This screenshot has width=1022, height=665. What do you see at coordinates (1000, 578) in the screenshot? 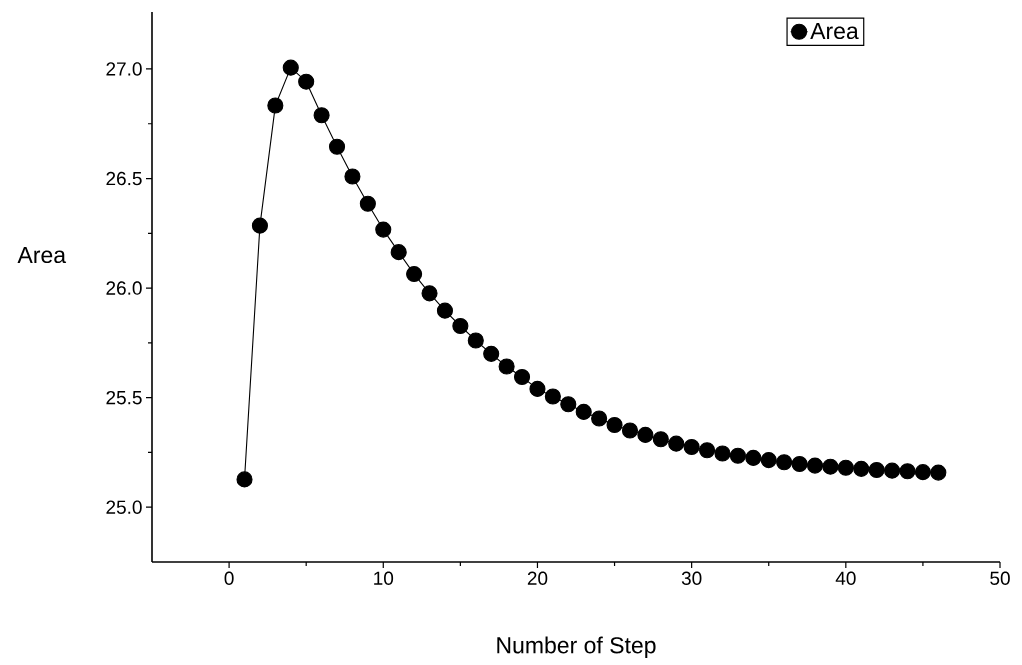
I see `x-tick-label: 50` at bounding box center [1000, 578].